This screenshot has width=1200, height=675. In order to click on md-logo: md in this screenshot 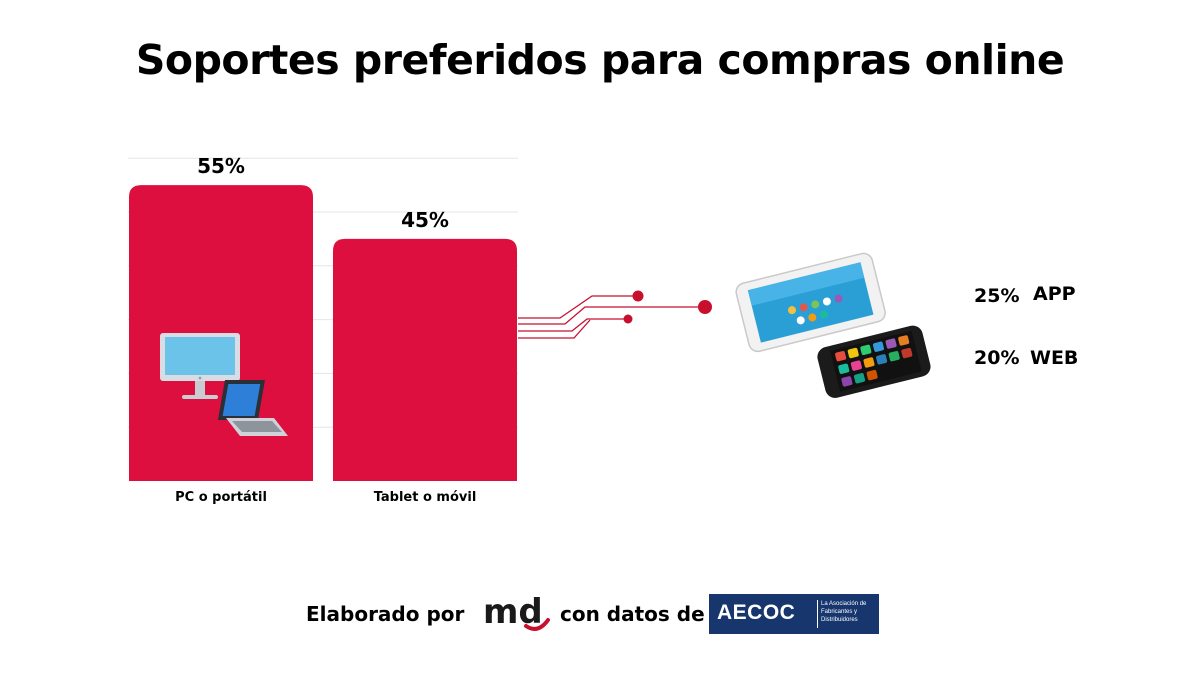, I will do `click(516, 612)`.